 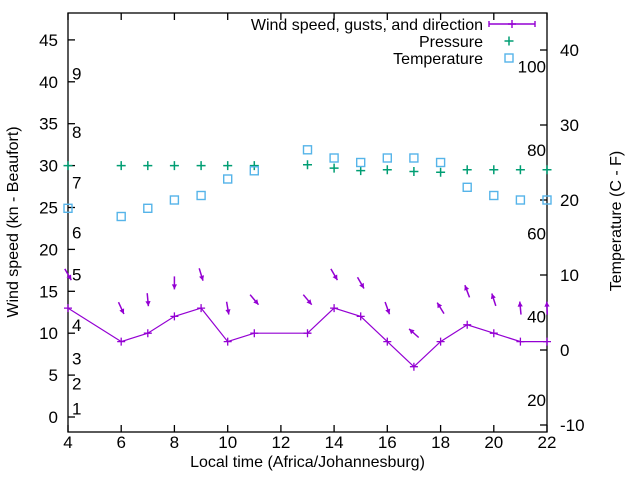 What do you see at coordinates (76, 233) in the screenshot?
I see `beaufort-scale-label: 6` at bounding box center [76, 233].